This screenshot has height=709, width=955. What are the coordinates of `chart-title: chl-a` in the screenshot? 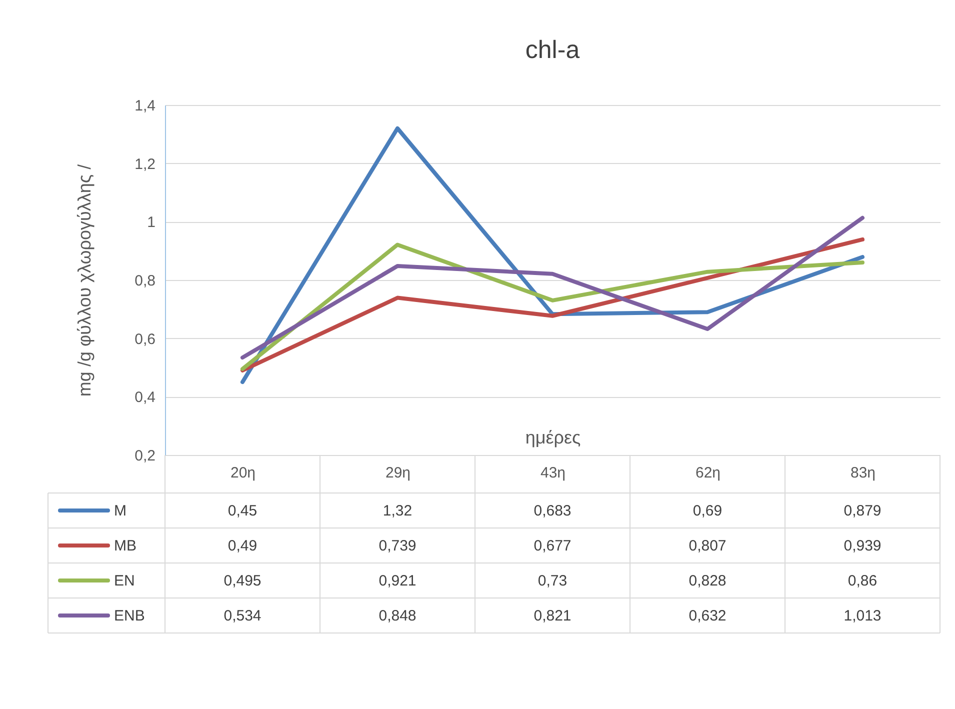 It's located at (552, 50).